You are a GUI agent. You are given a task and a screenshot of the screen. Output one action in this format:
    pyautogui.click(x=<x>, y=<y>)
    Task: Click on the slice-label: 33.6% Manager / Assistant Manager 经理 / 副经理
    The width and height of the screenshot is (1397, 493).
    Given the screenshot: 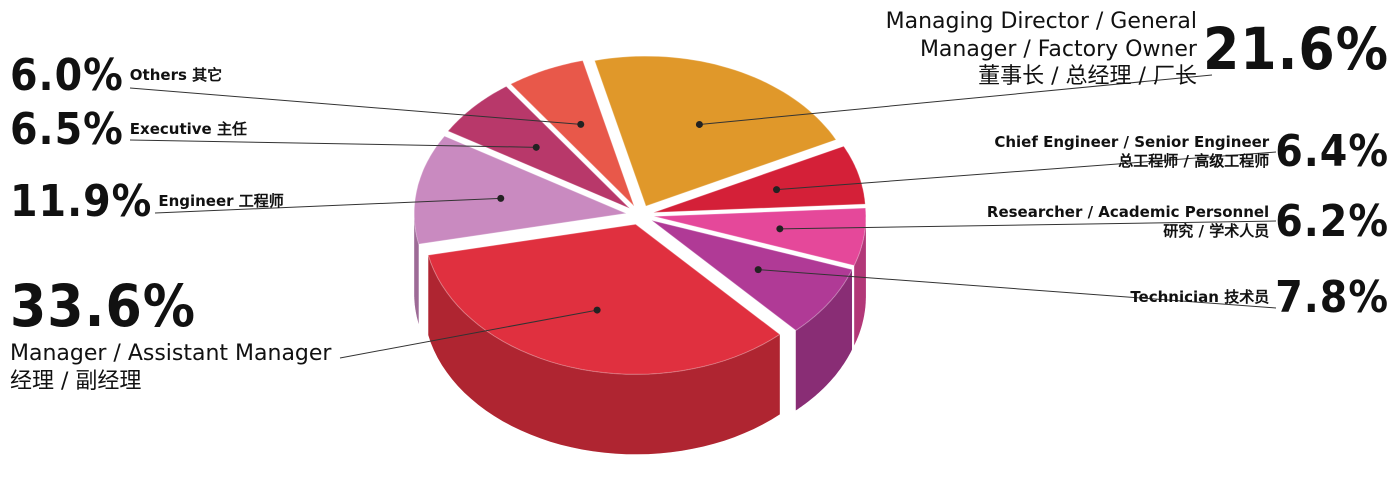 What is the action you would take?
    pyautogui.click(x=170, y=333)
    